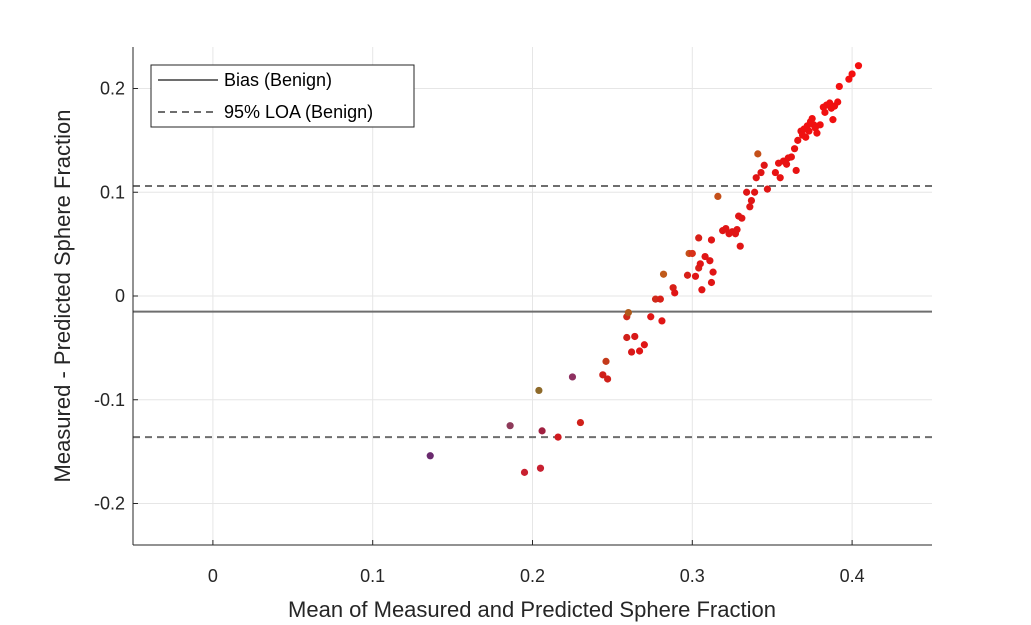 This screenshot has height=625, width=1031. What do you see at coordinates (109, 400) in the screenshot?
I see `y-tick-label: -0.1` at bounding box center [109, 400].